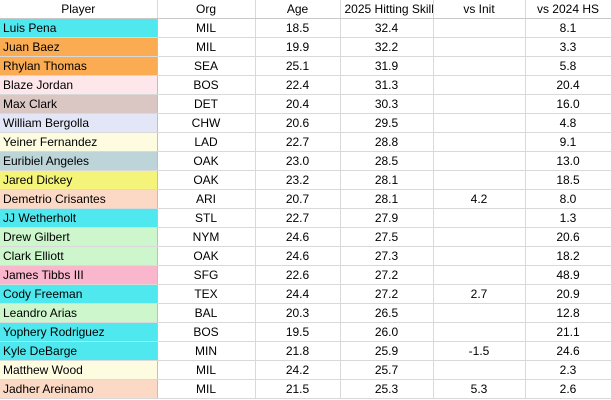 The width and height of the screenshot is (611, 400). Describe the element at coordinates (568, 275) in the screenshot. I see `cell-vs-2024-hs: 48.9` at that location.